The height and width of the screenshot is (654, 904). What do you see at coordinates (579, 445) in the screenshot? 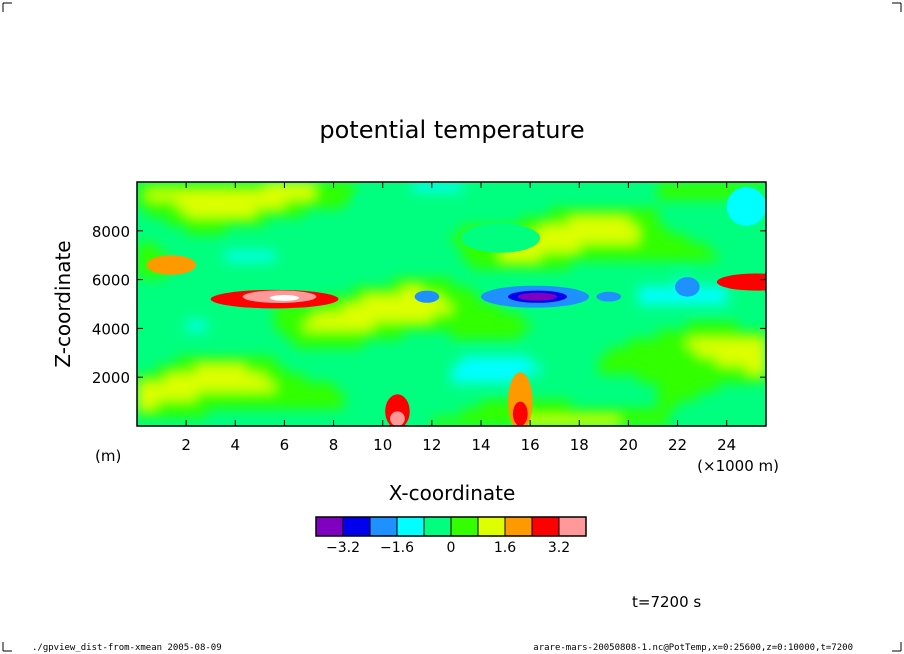
I see `x-tick-label: 18` at bounding box center [579, 445].